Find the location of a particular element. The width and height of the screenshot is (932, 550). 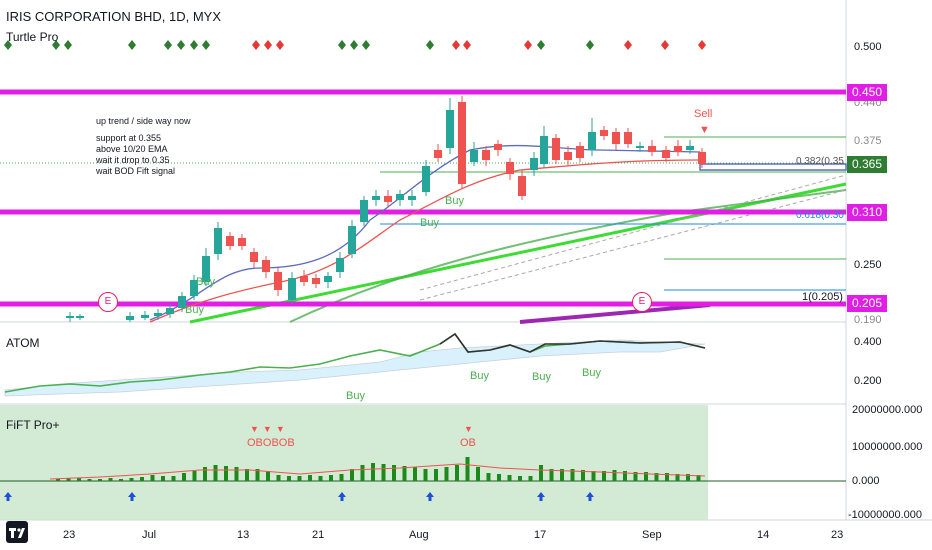

ob-arrow-icon: ▼▼▼ is located at coordinates (269, 429).